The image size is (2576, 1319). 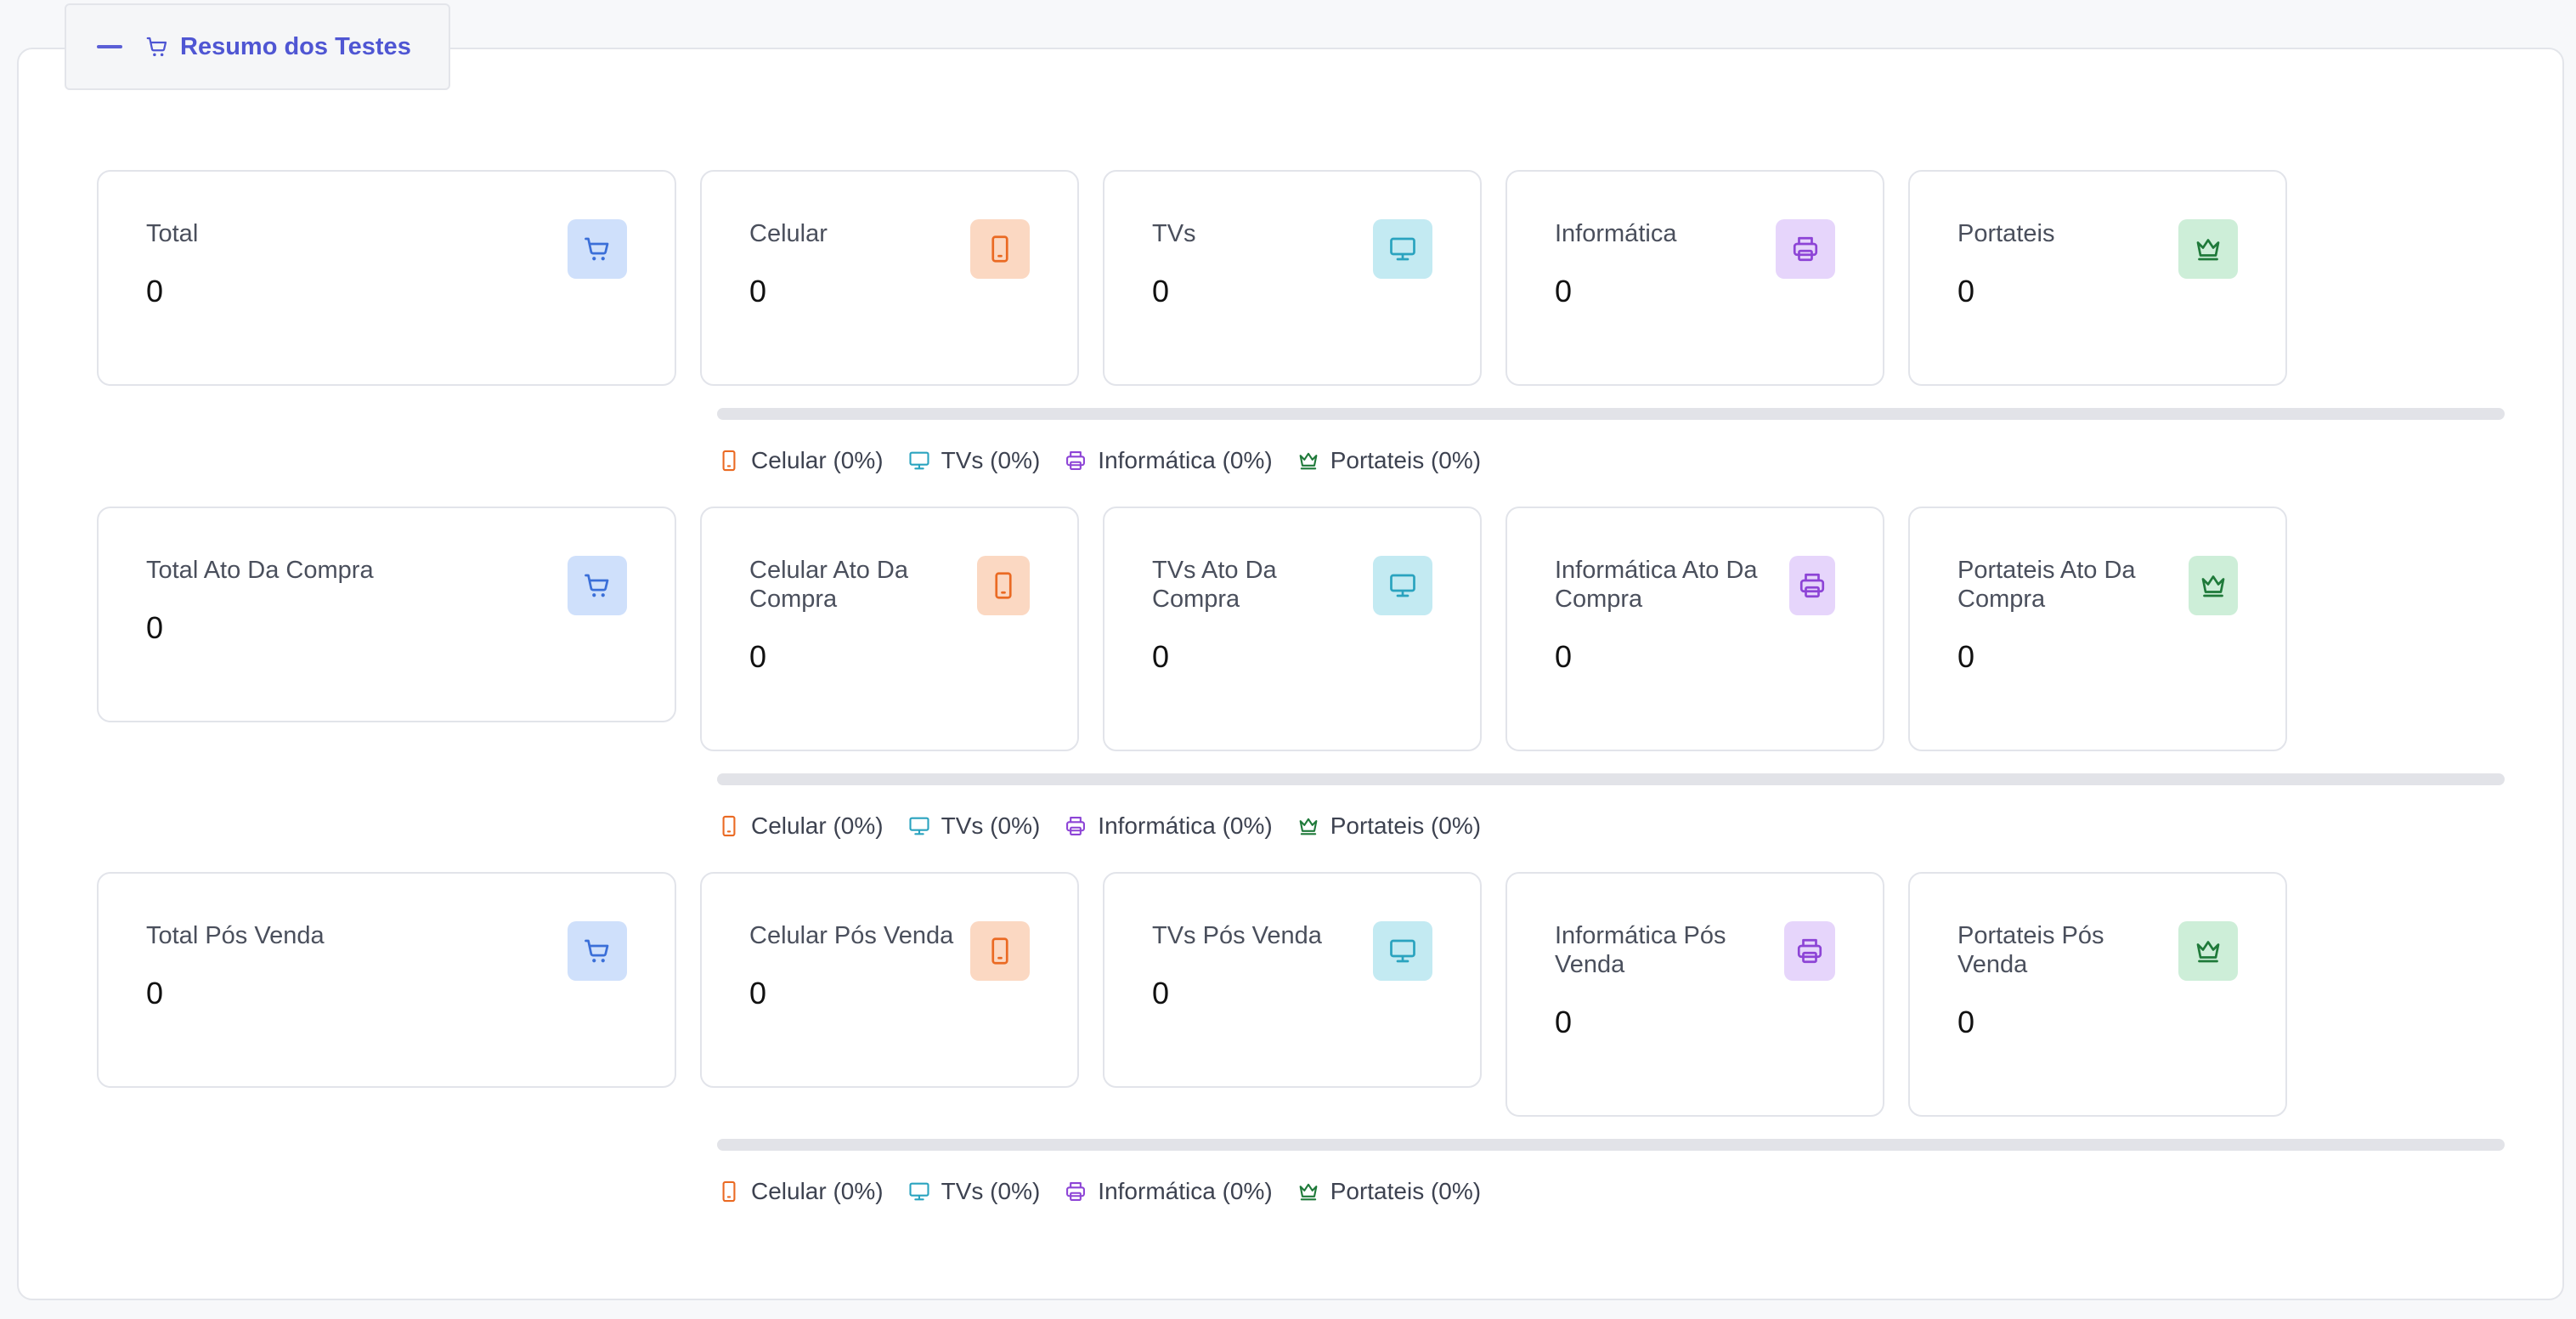 What do you see at coordinates (1616, 233) in the screenshot?
I see `card-label: Informática` at bounding box center [1616, 233].